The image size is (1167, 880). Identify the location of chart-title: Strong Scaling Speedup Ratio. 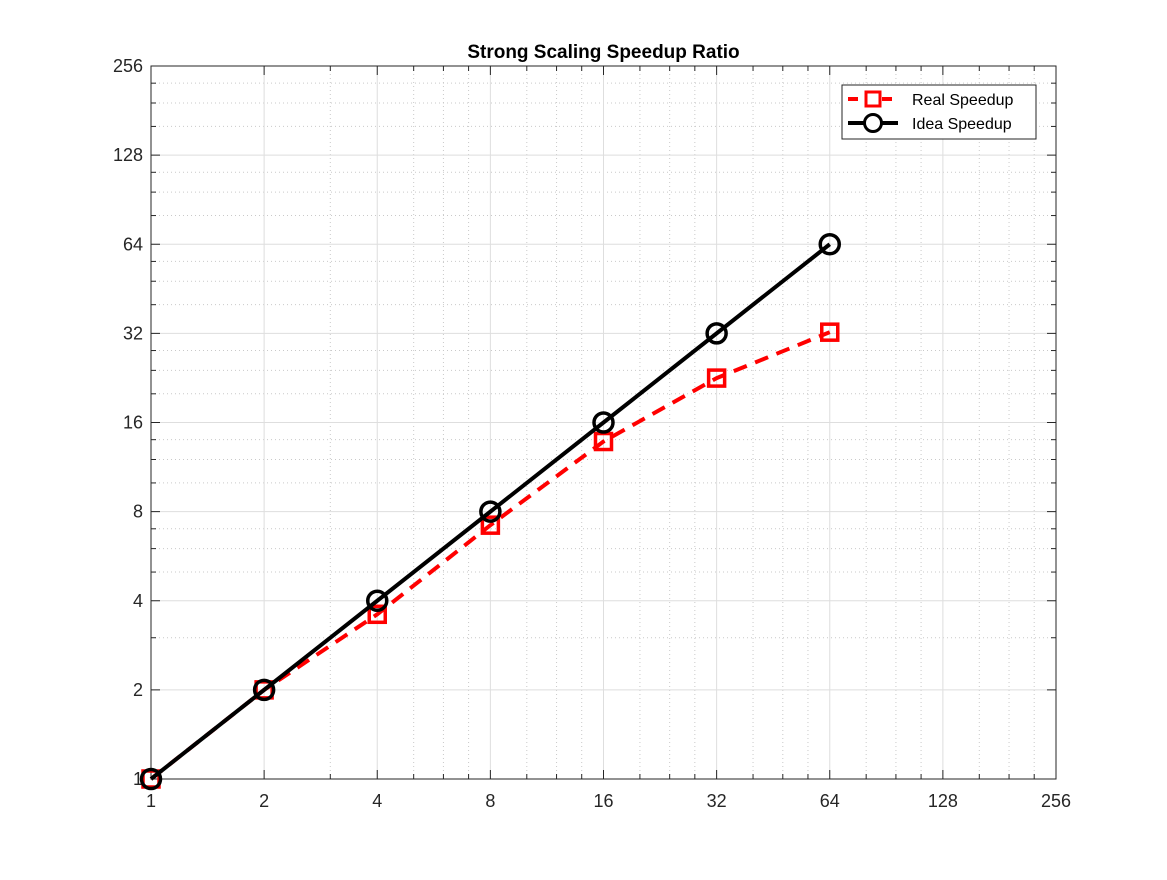
(603, 52).